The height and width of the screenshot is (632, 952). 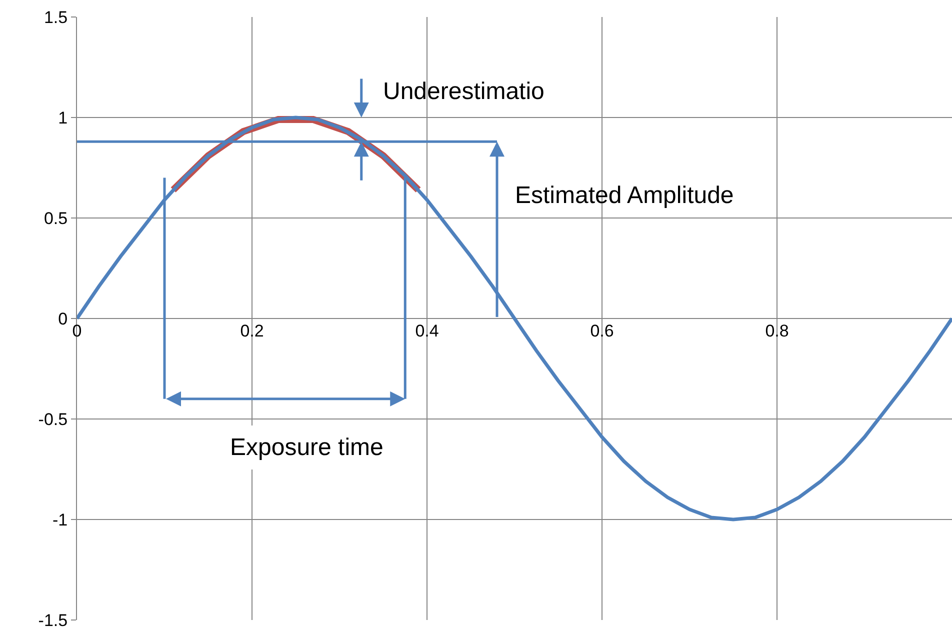 I want to click on y-tick-label: 0.5, so click(x=56, y=218).